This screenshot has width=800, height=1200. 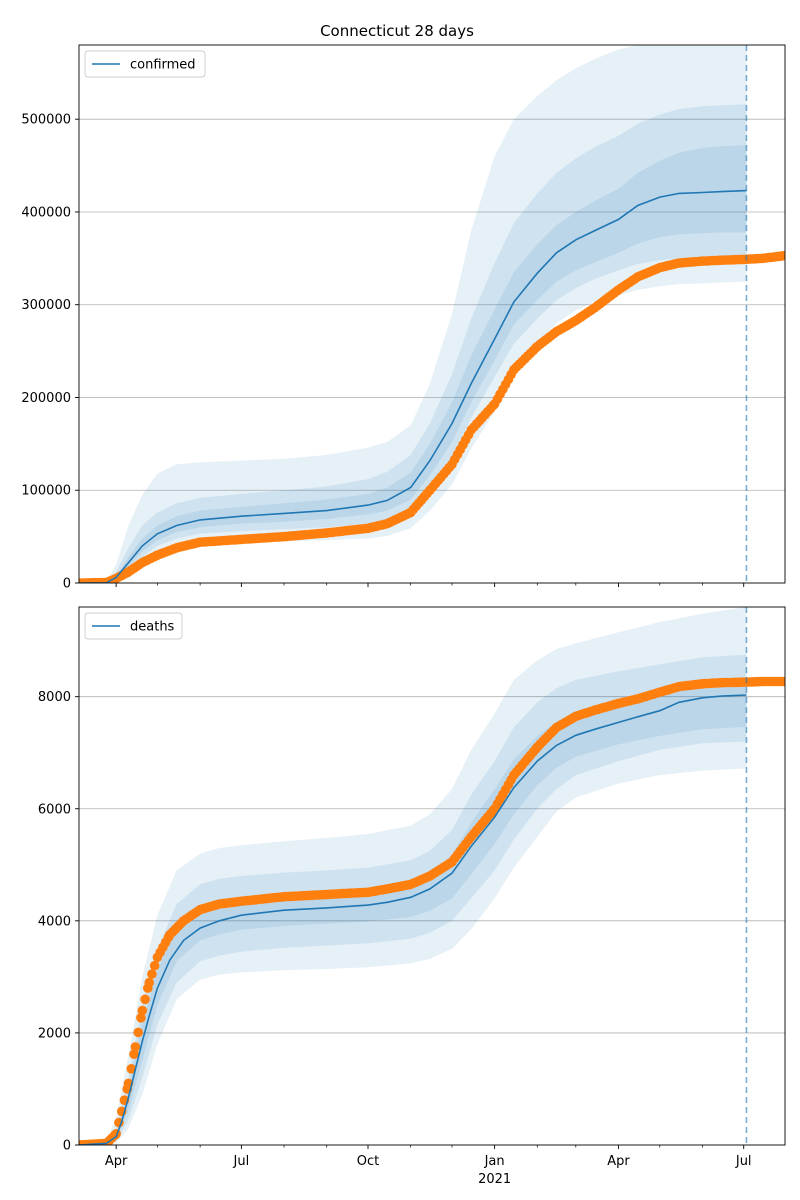 I want to click on y-tick-label: 200000, so click(x=46, y=398).